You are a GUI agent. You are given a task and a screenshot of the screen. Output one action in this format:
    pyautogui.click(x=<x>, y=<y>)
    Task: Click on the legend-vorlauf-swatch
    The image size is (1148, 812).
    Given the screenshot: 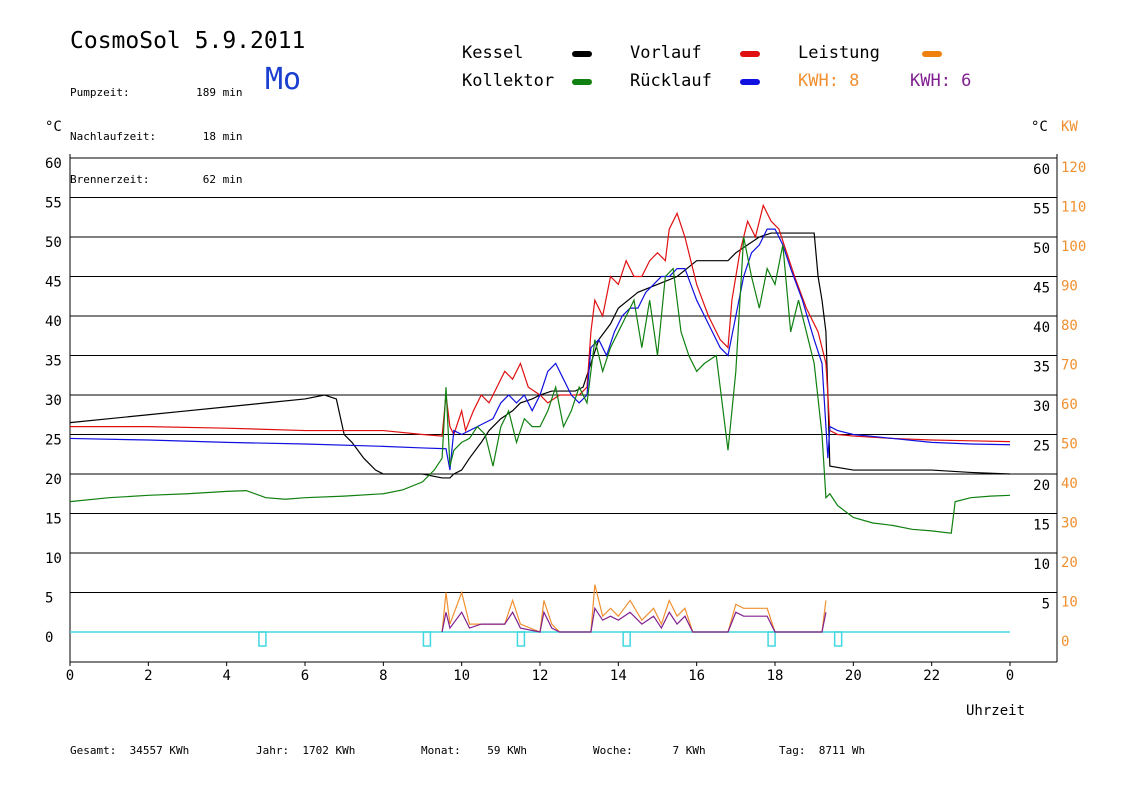 What is the action you would take?
    pyautogui.click(x=750, y=54)
    